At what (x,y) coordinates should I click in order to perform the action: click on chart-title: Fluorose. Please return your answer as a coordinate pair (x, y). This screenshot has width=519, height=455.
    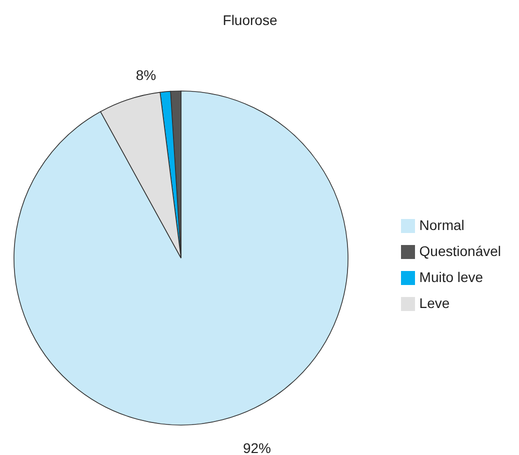
    Looking at the image, I should click on (250, 20).